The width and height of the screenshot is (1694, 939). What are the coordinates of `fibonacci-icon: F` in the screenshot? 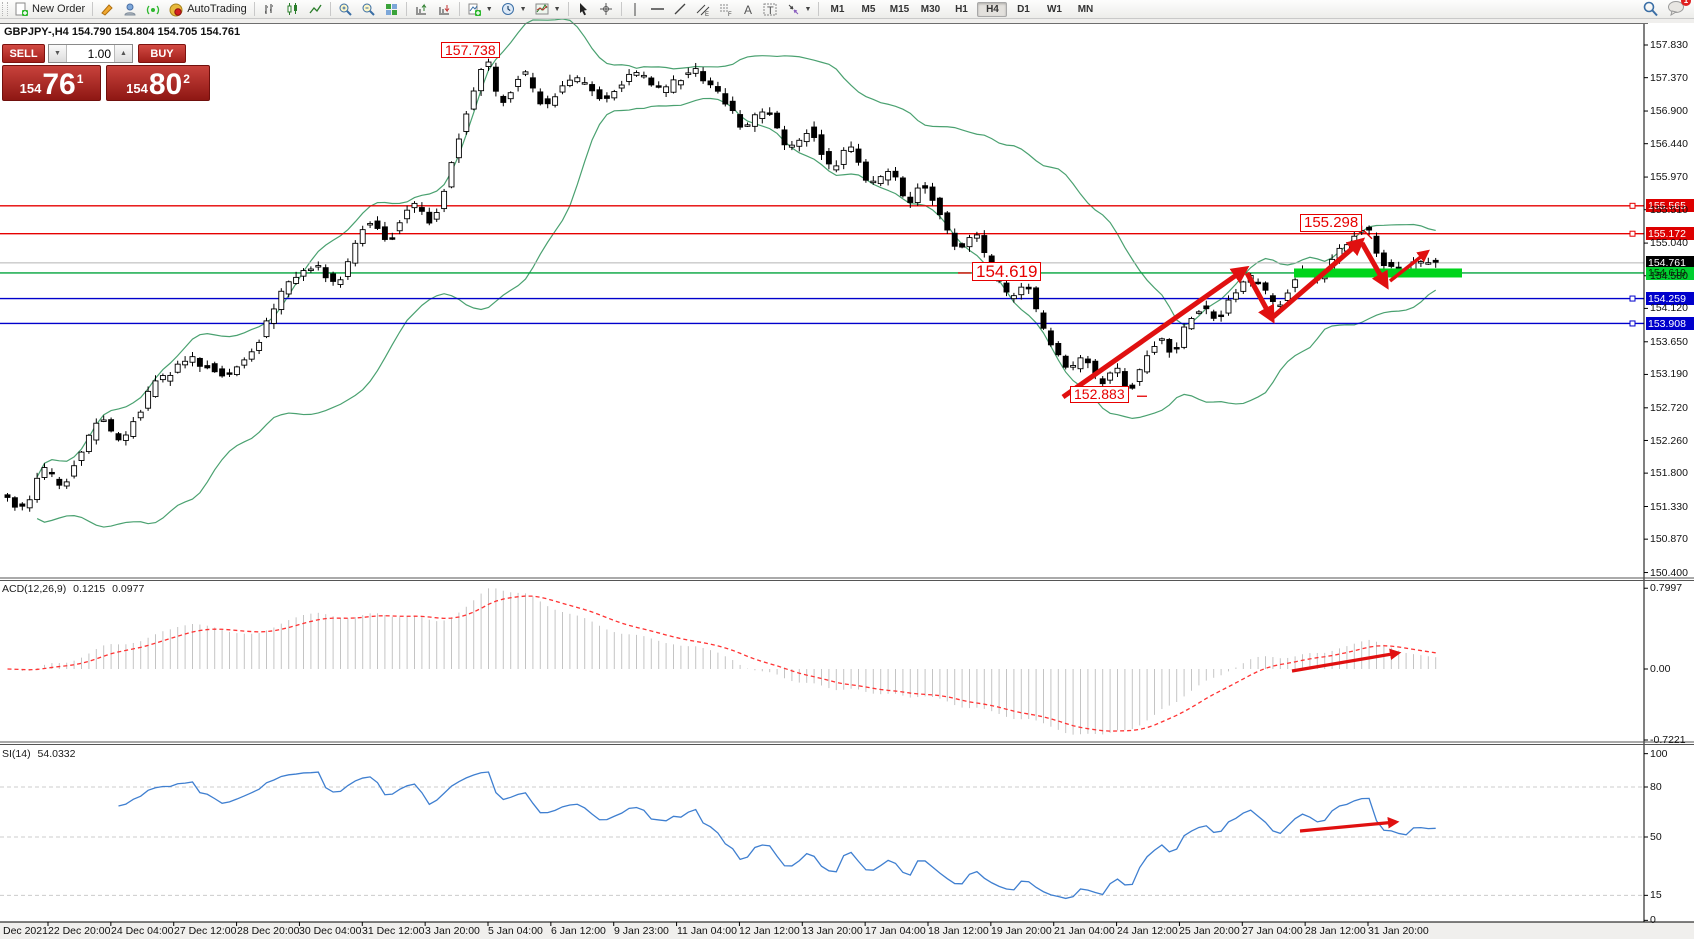 It's located at (725, 10).